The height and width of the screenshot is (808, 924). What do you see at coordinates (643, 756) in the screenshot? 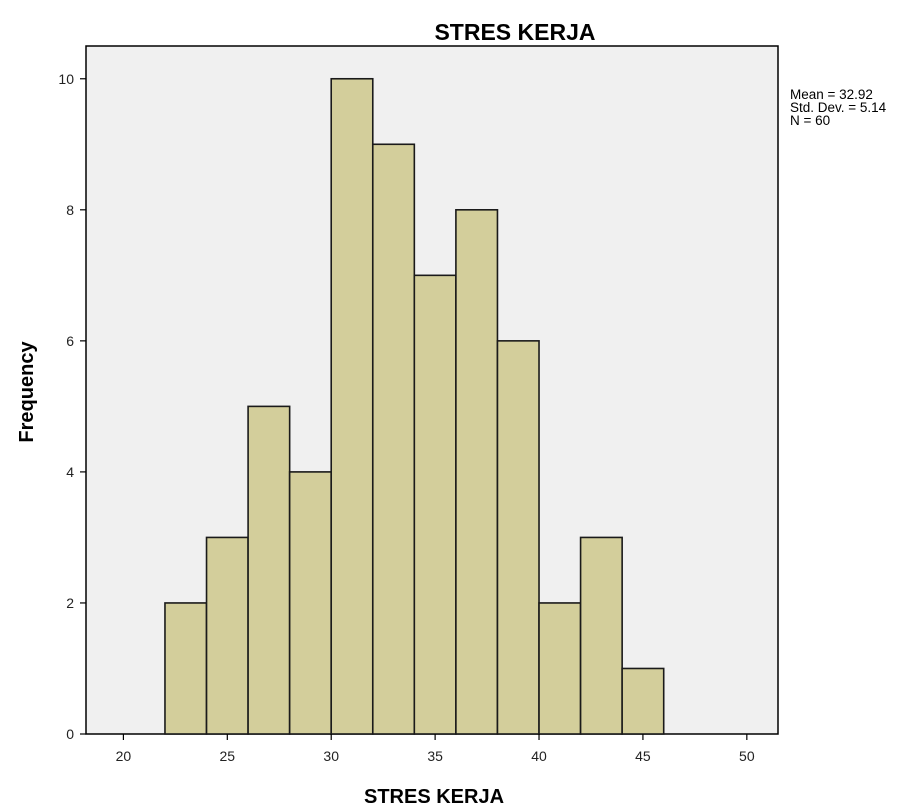
I see `x-tick-label: 45` at bounding box center [643, 756].